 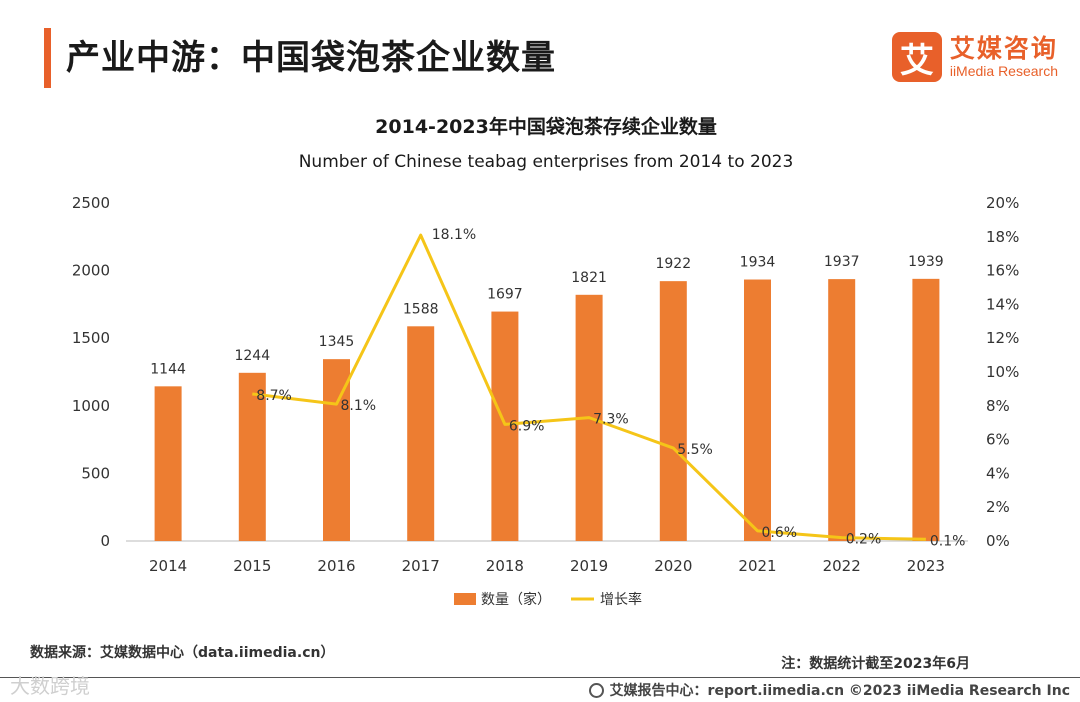 I want to click on x-tick-label: 2019, so click(x=589, y=566).